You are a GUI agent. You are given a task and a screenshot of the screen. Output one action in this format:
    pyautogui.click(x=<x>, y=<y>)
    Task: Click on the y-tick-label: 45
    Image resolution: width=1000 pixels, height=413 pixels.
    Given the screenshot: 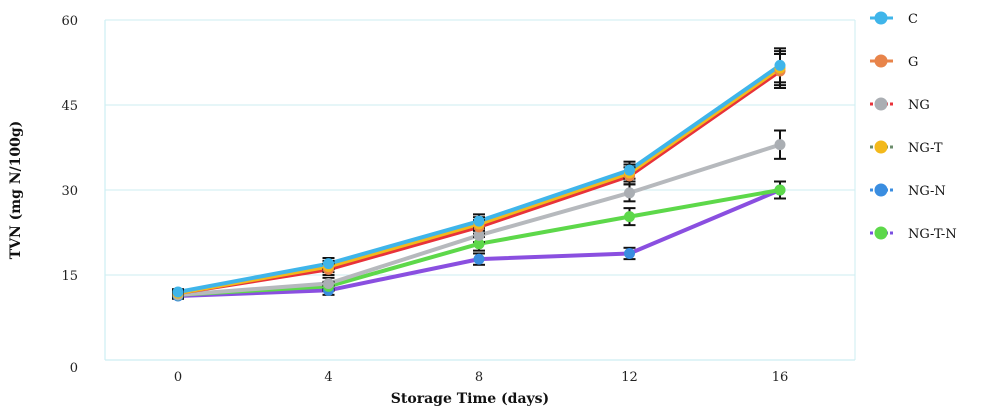 What is the action you would take?
    pyautogui.click(x=69, y=106)
    